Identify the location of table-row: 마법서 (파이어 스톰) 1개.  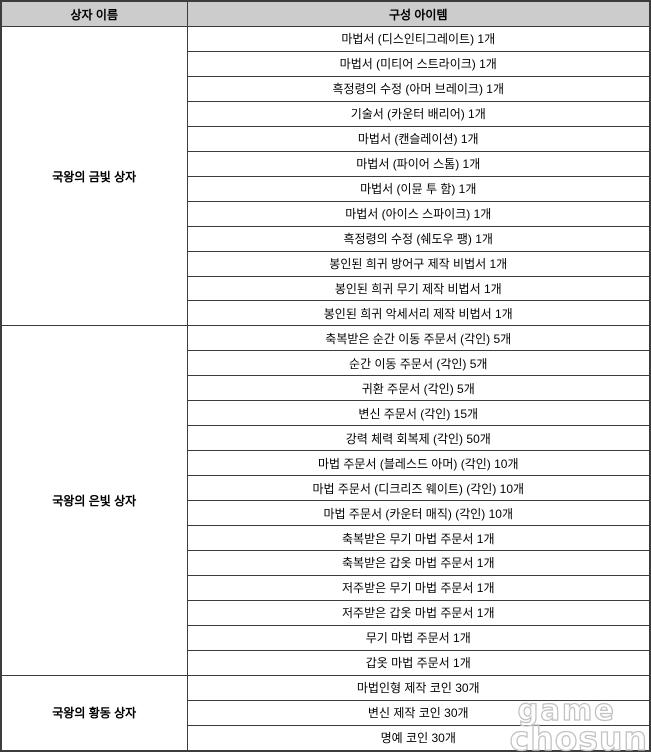
(326, 163).